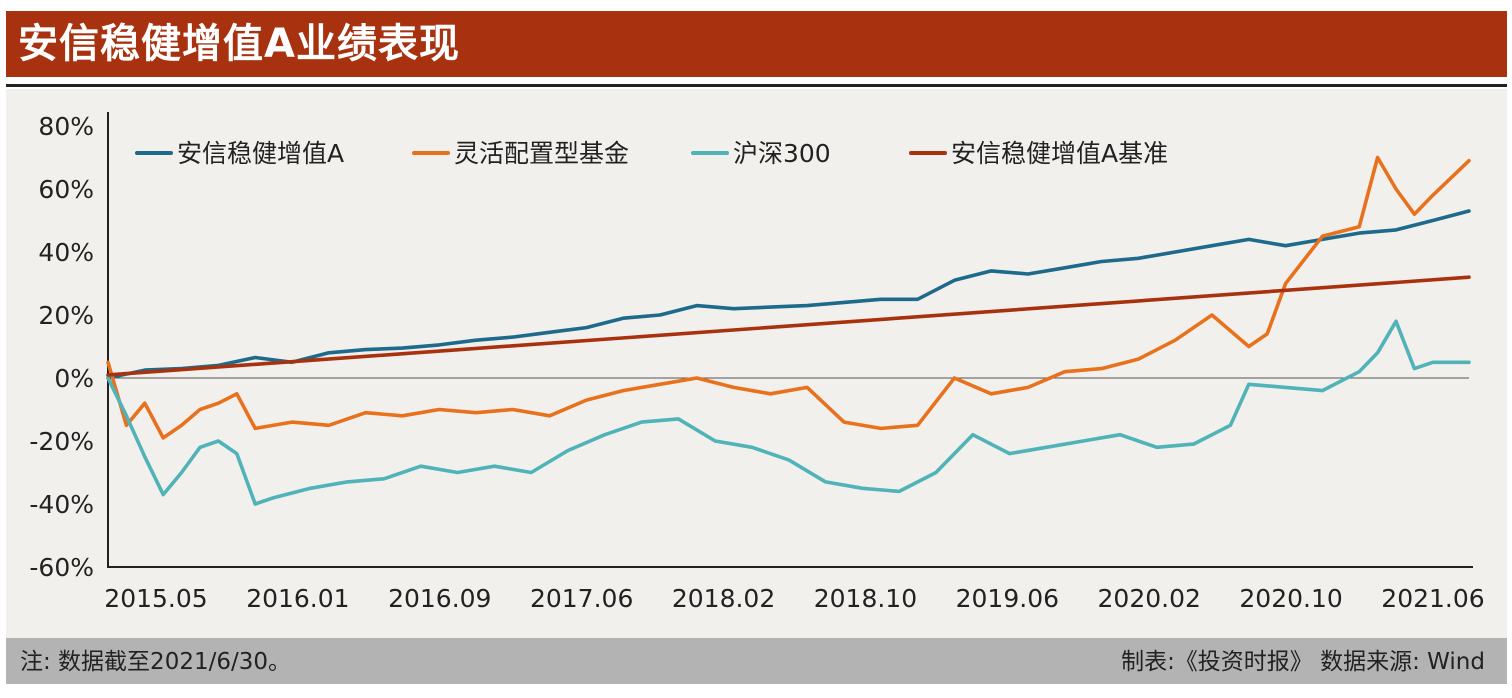 This screenshot has height=698, width=1512. Describe the element at coordinates (1149, 598) in the screenshot. I see `x-tick-label: 2020.02` at that location.